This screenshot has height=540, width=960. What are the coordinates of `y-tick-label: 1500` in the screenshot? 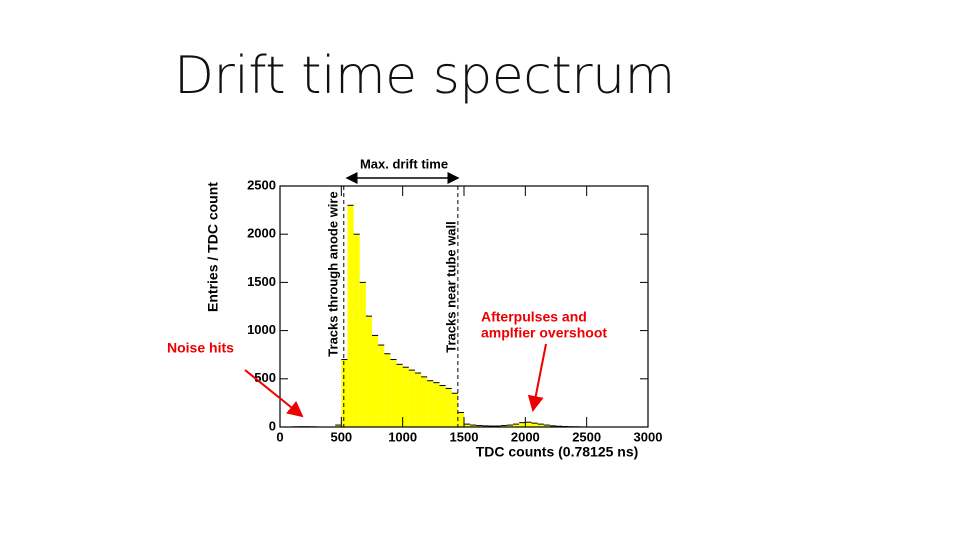 It's located at (261, 281).